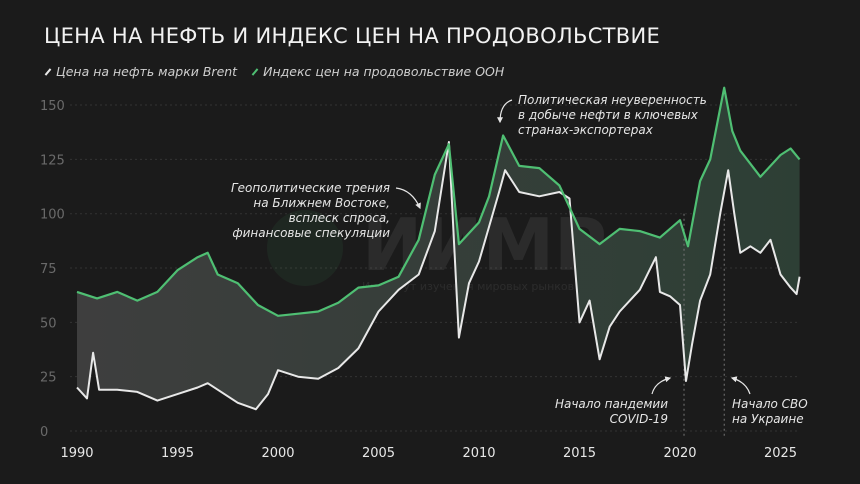  Describe the element at coordinates (321, 203) in the screenshot. I see `annotation-line: на Ближнем Востоке,` at that location.